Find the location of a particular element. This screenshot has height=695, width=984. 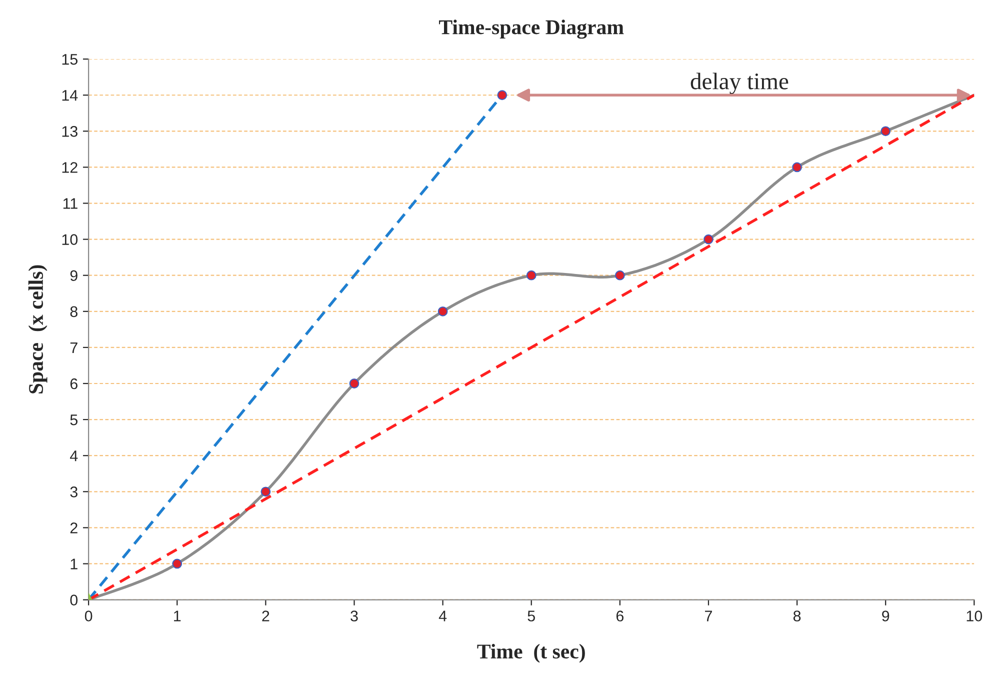

y-tick-label: 9 is located at coordinates (74, 276).